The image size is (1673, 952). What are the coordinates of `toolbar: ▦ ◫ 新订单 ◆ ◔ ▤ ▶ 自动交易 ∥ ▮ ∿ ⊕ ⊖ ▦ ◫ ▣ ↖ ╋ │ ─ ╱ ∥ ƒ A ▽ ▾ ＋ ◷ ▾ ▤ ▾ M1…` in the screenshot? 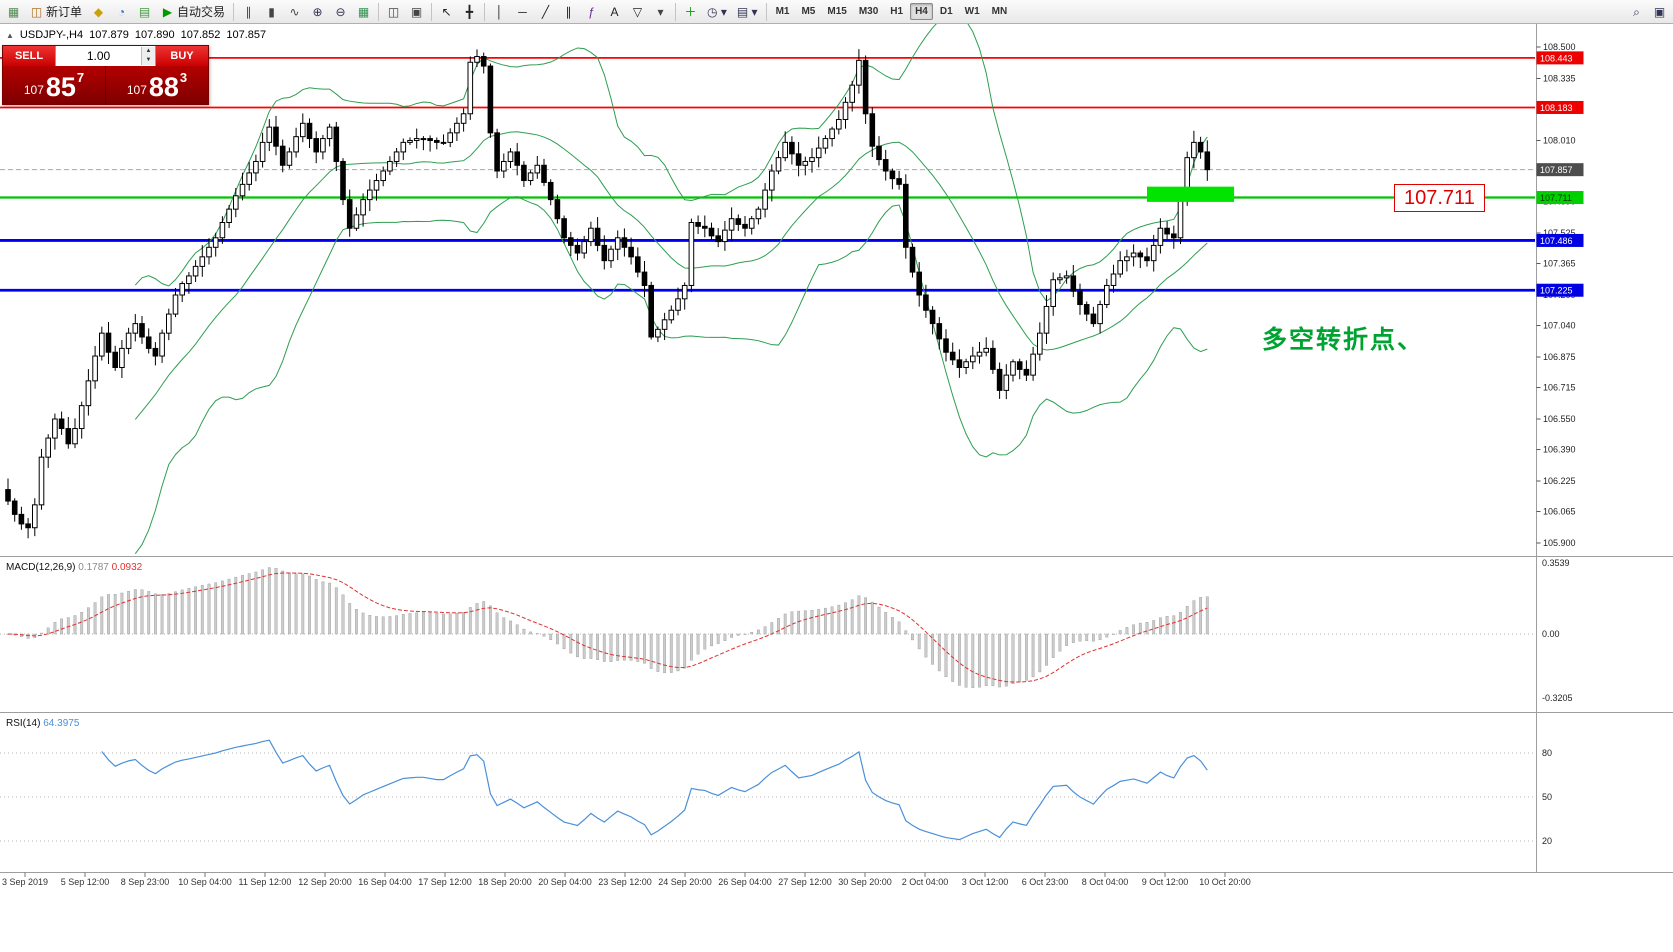 It's located at (836, 12).